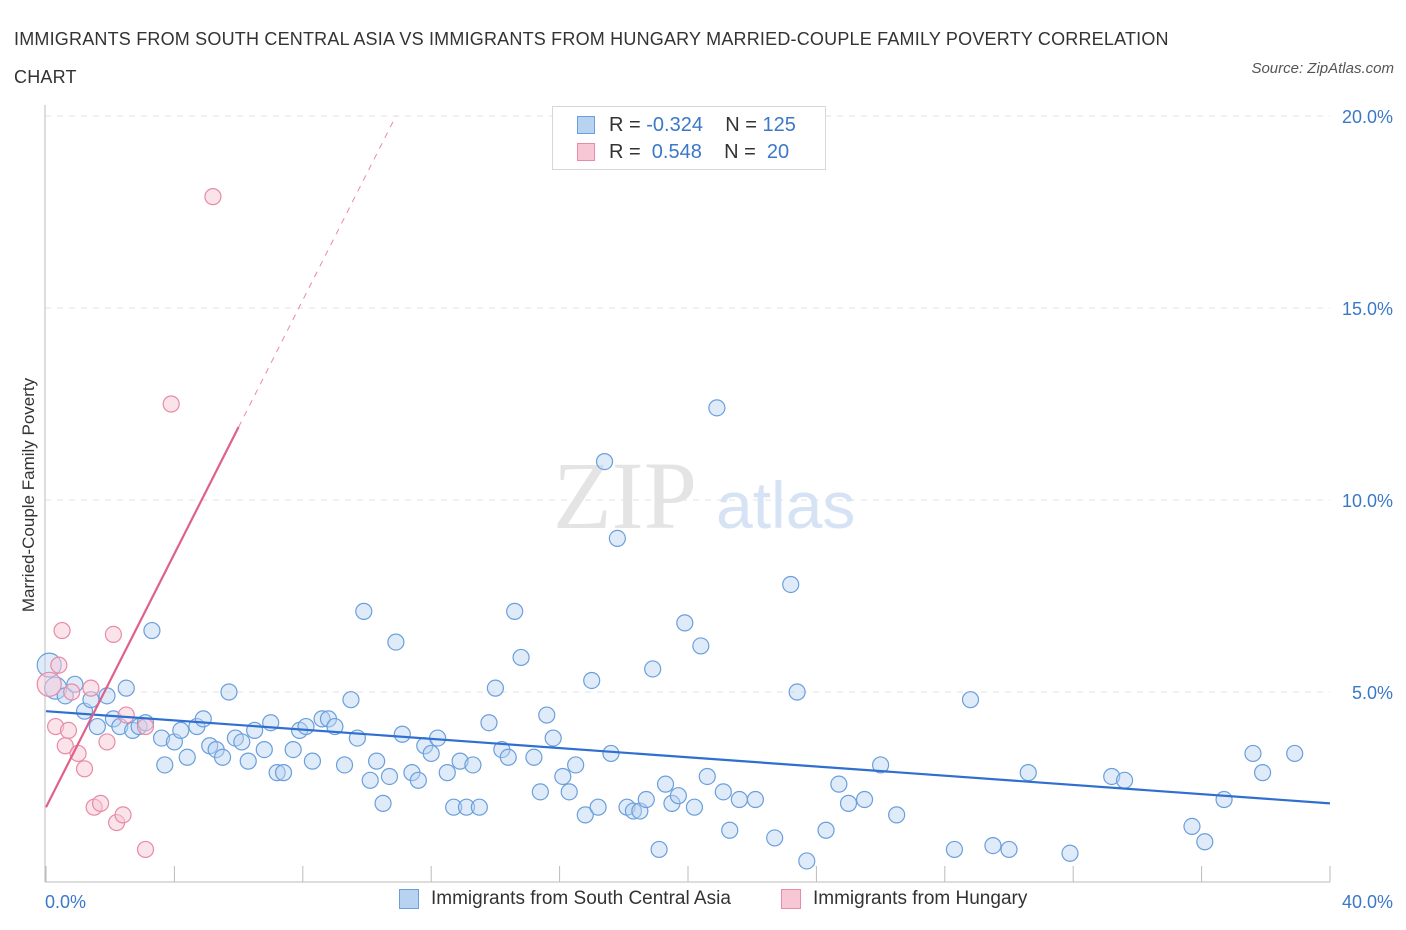 This screenshot has height=930, width=1406. Describe the element at coordinates (65, 902) in the screenshot. I see `x-tick-label: 0.0%` at that location.